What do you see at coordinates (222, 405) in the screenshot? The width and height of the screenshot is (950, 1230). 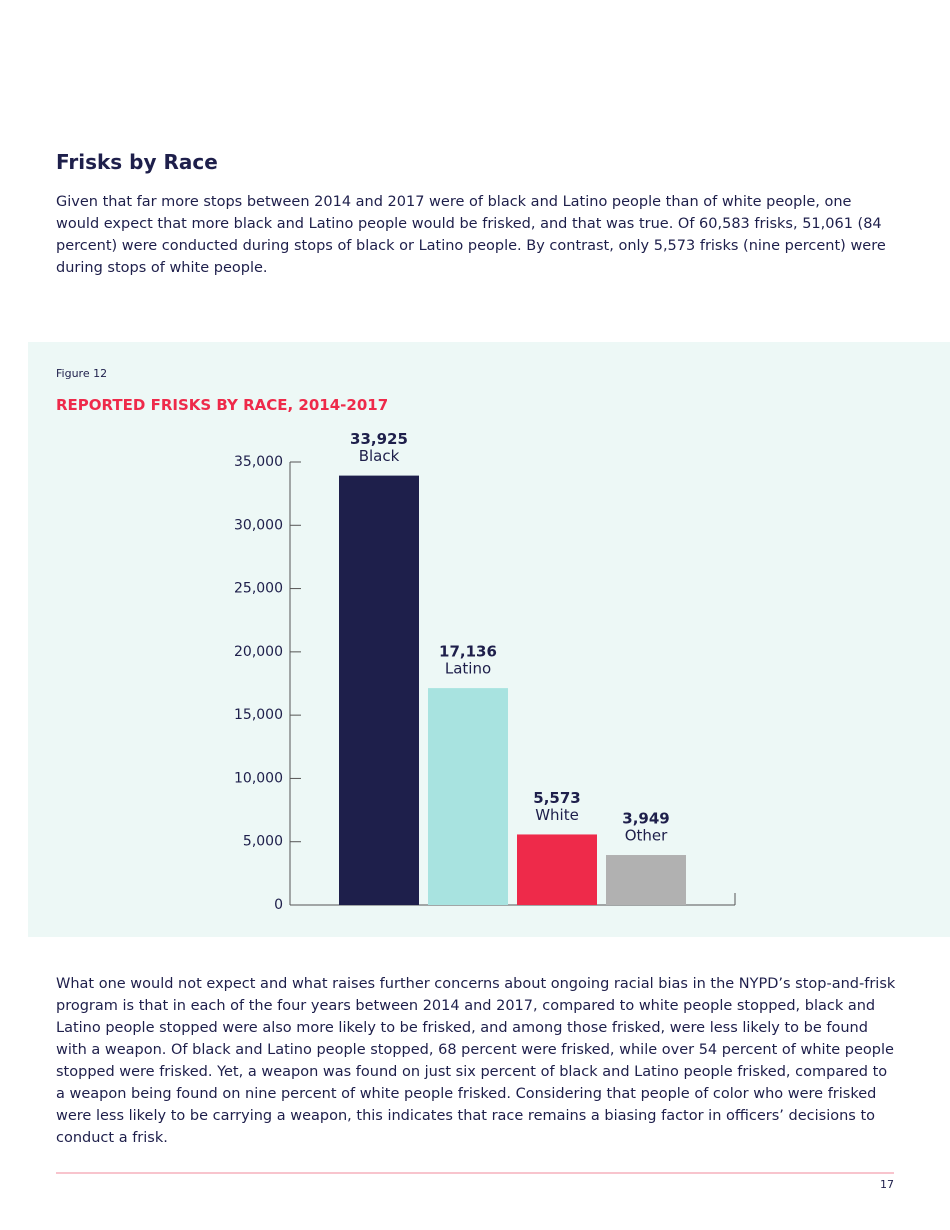 I see `chart-title: REPORTED FRISKS BY RACE, 2014-2017` at bounding box center [222, 405].